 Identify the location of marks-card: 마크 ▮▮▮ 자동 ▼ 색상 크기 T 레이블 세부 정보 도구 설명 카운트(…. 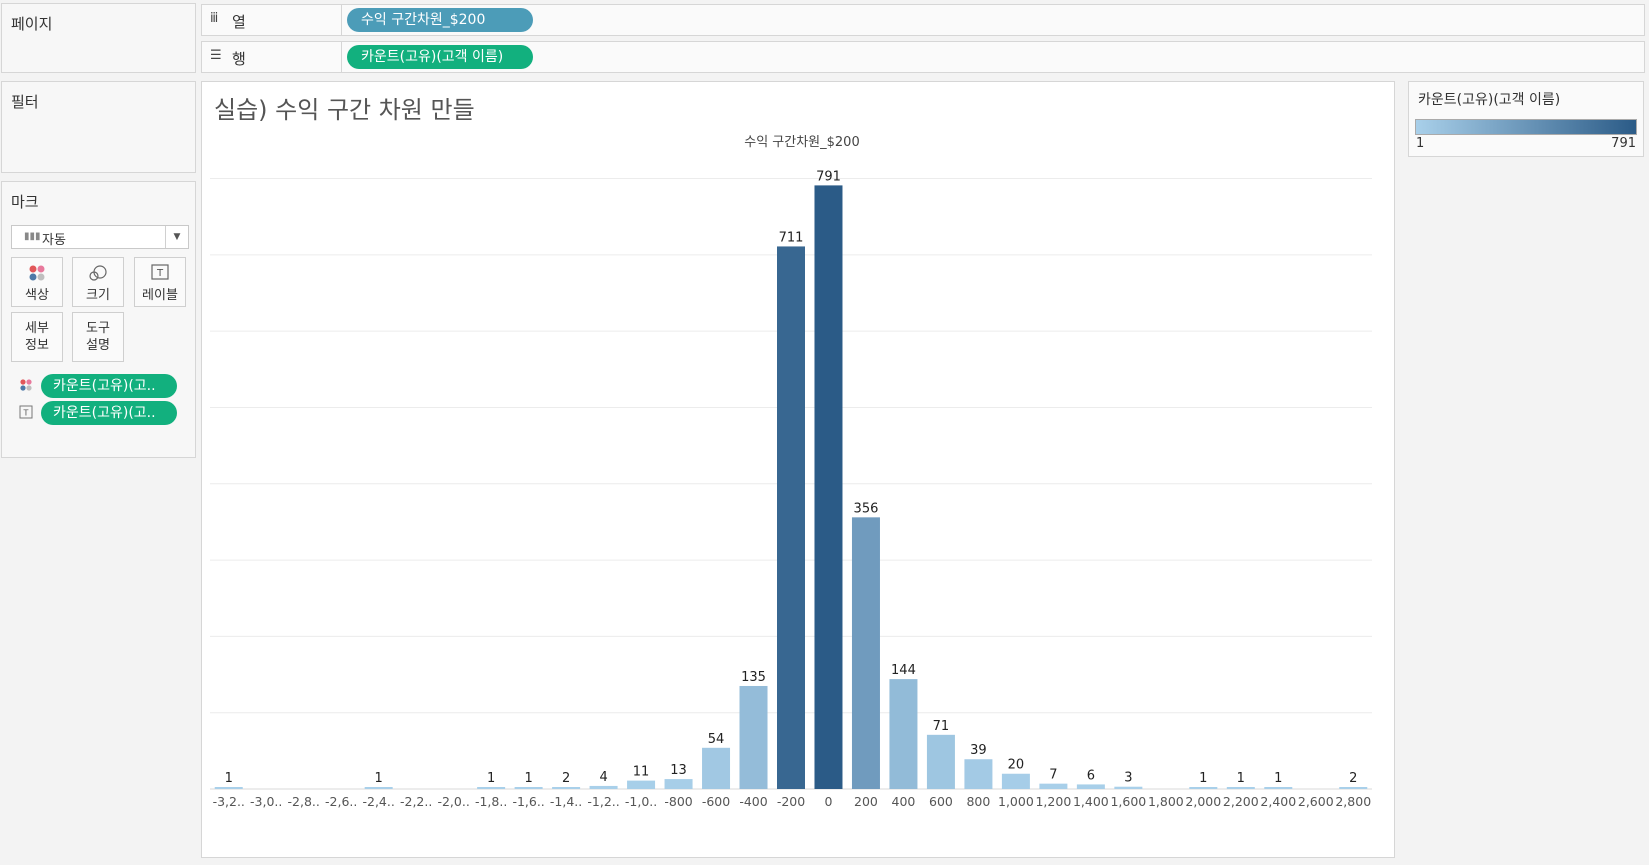
(98, 319).